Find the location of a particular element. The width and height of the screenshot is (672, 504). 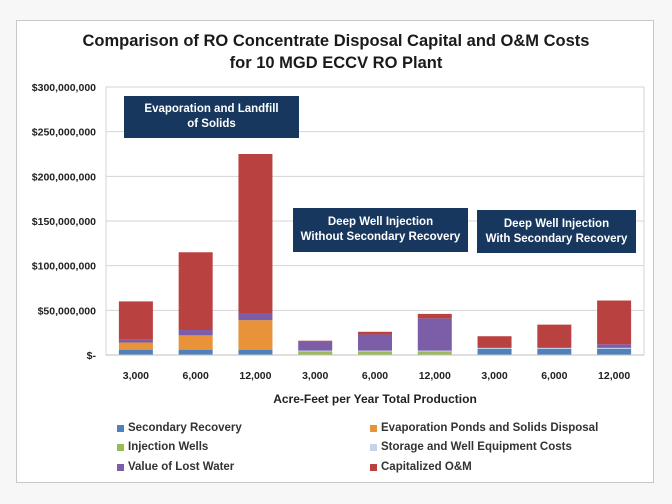

annotation-dwi-without-sr-line2: Without Secondary Recovery is located at coordinates (380, 237).